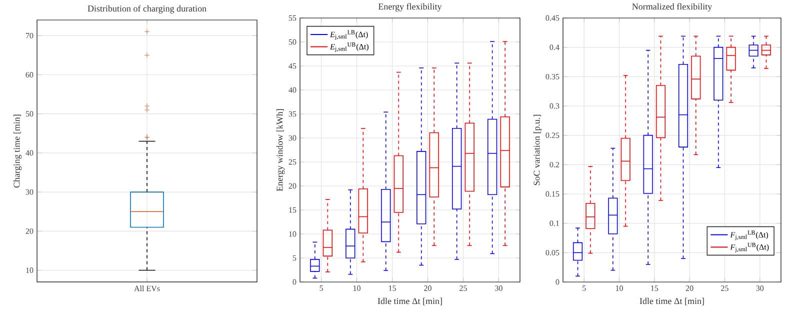 This screenshot has width=788, height=316. What do you see at coordinates (292, 162) in the screenshot?
I see `y-tick-label: 25` at bounding box center [292, 162].